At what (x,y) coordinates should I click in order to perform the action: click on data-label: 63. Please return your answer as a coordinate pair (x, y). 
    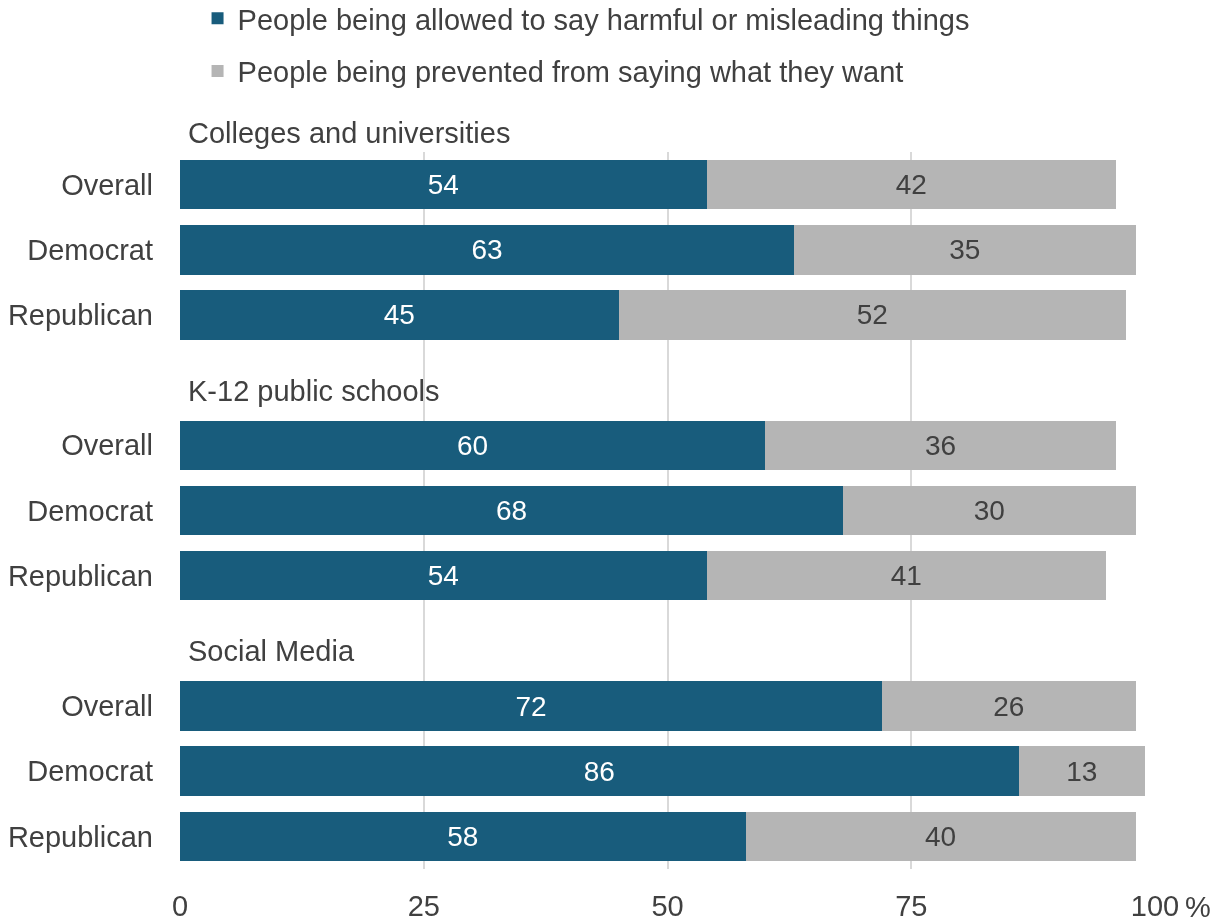
    Looking at the image, I should click on (487, 250).